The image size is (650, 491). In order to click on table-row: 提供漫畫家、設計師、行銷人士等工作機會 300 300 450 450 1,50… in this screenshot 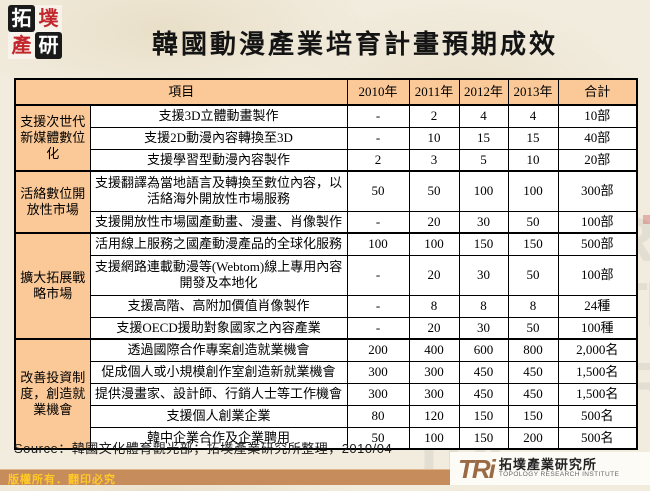, I will do `click(326, 394)`.